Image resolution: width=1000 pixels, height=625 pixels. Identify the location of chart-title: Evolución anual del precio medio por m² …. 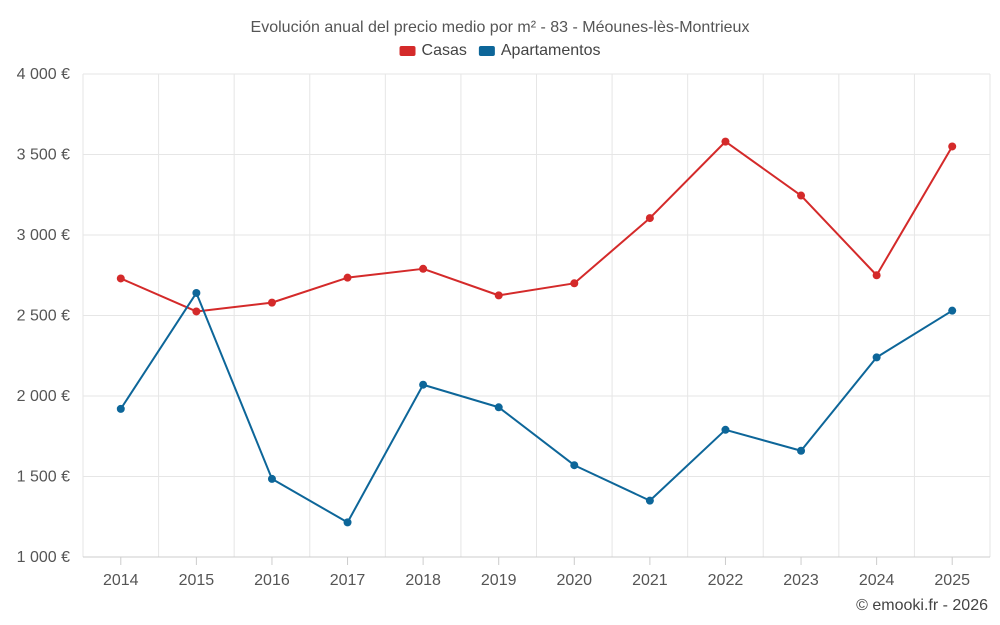
(500, 27).